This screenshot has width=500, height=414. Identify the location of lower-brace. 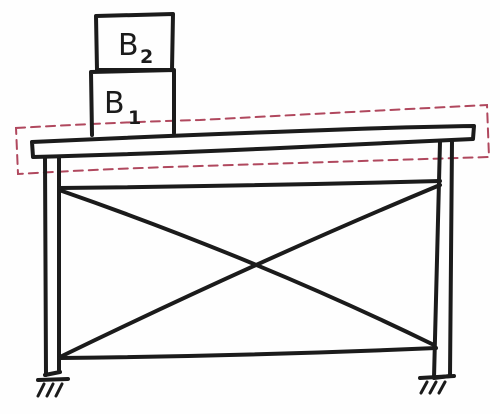
(248, 353).